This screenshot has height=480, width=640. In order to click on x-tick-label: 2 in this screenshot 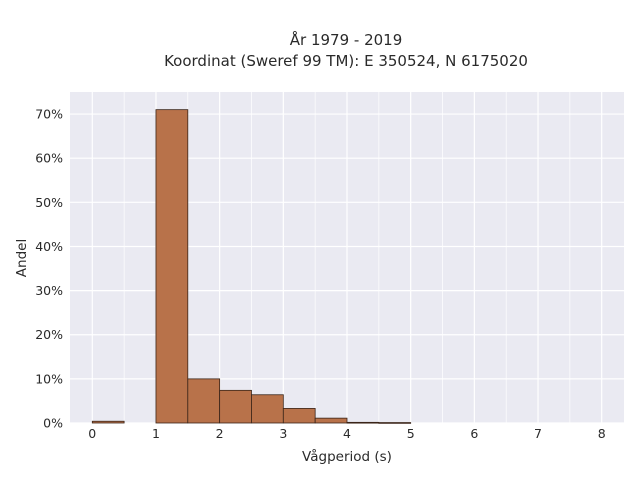, I will do `click(220, 433)`.